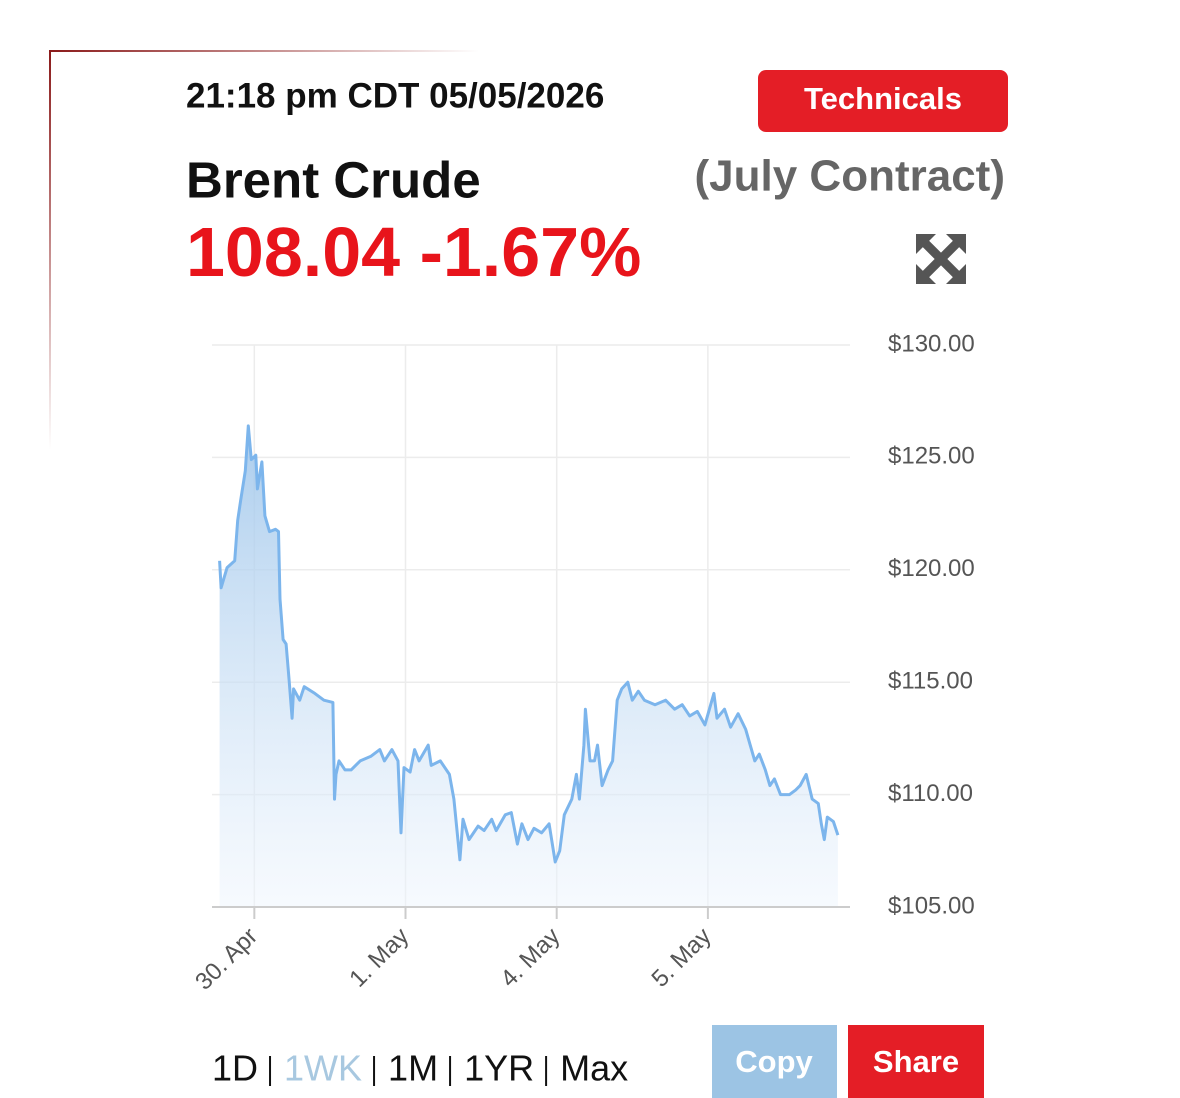  Describe the element at coordinates (395, 95) in the screenshot. I see `timestamp: 21:18 pm CDT 05/05/2026` at that location.